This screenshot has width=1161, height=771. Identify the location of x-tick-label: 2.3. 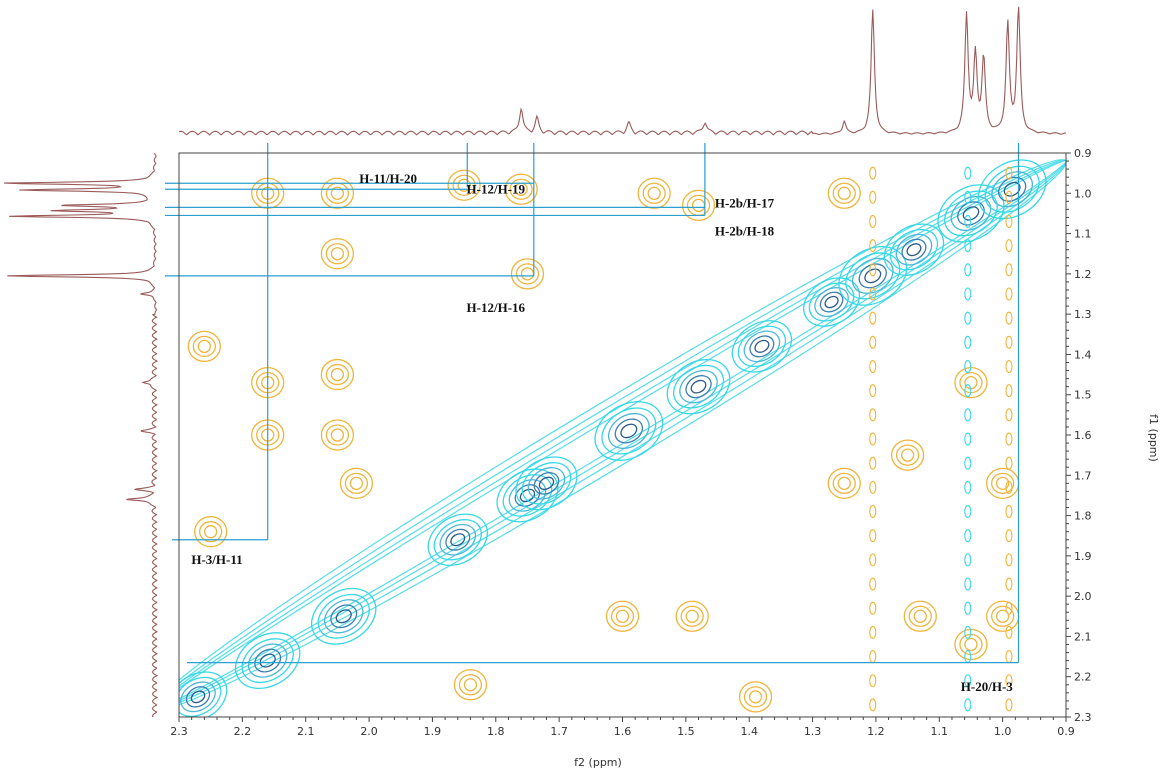
(179, 731).